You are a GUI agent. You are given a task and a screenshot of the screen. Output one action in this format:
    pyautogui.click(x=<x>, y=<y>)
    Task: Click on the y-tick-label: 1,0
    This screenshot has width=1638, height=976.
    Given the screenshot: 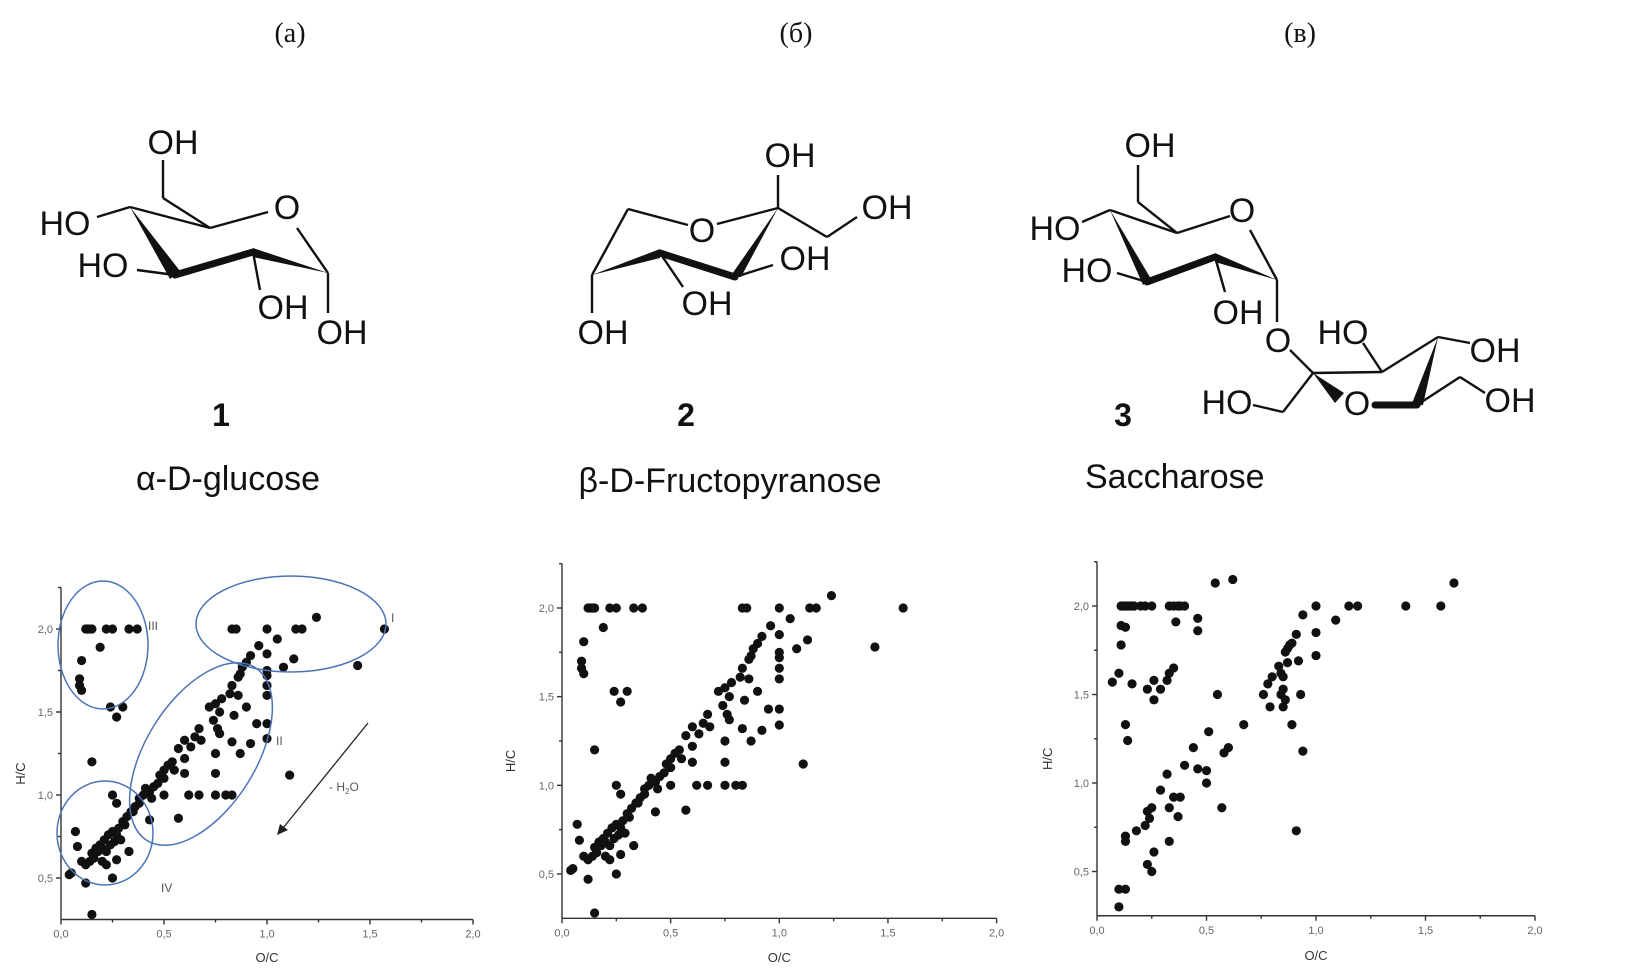 What is the action you would take?
    pyautogui.click(x=1081, y=784)
    